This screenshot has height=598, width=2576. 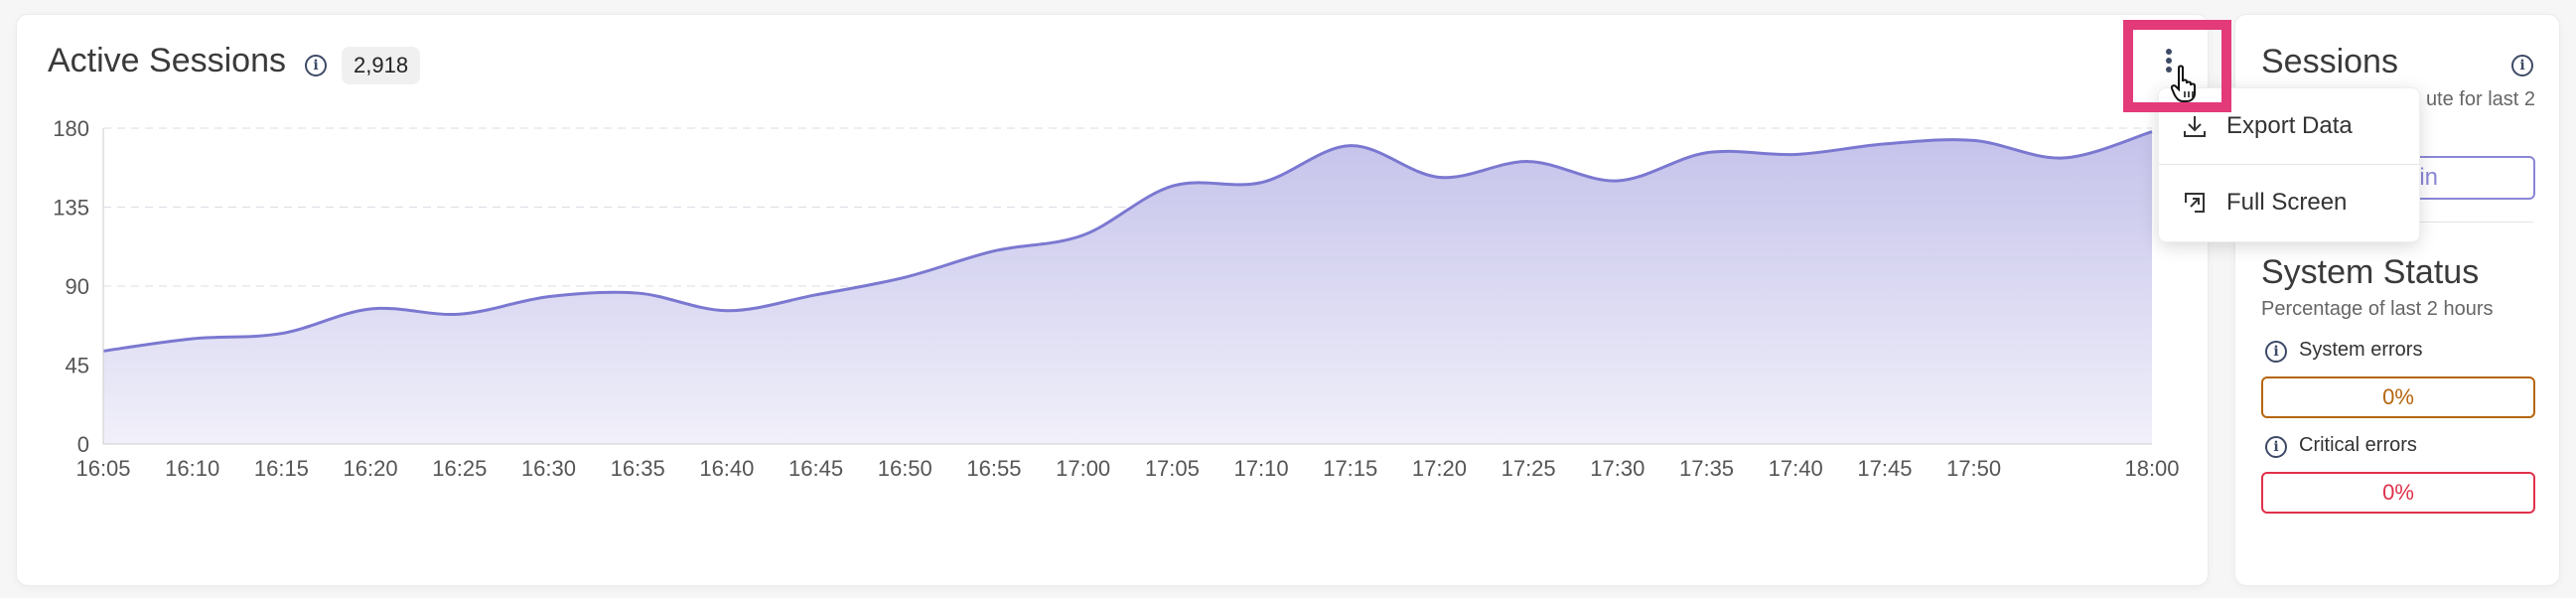 What do you see at coordinates (1885, 468) in the screenshot?
I see `x-tick-label: 17:45` at bounding box center [1885, 468].